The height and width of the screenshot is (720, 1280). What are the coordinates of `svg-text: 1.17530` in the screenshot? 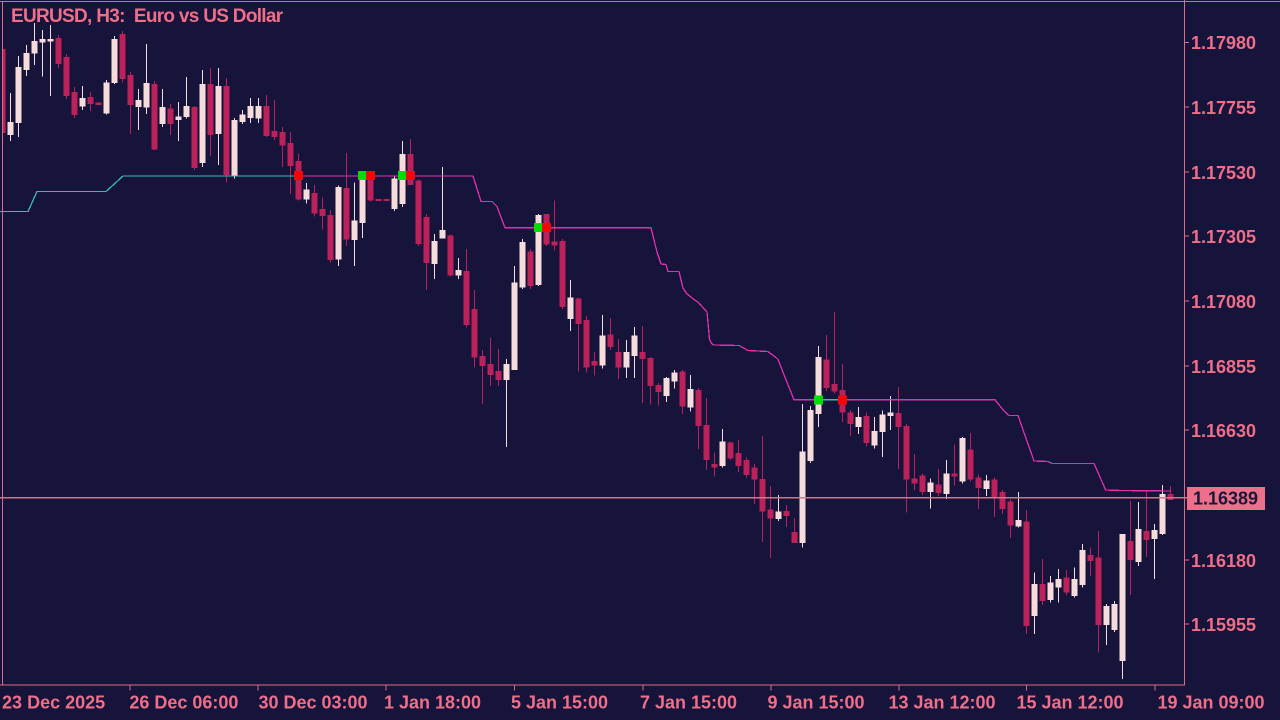 It's located at (1223, 173).